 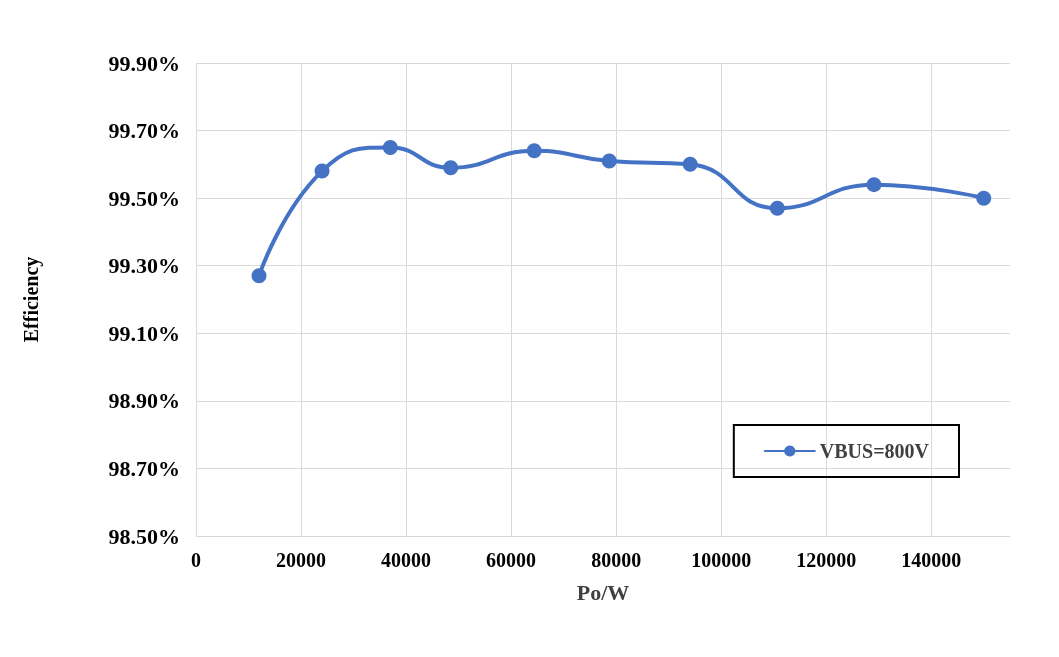 I want to click on x-tick-label: 100000, so click(x=721, y=560).